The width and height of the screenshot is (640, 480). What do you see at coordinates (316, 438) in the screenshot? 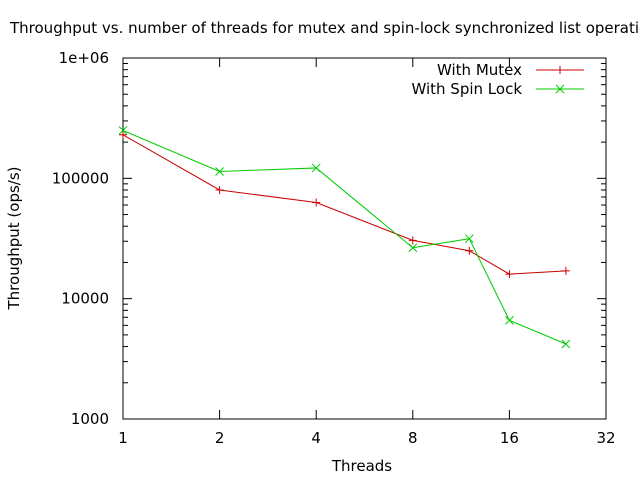
I see `x-tick-label: 4` at bounding box center [316, 438].